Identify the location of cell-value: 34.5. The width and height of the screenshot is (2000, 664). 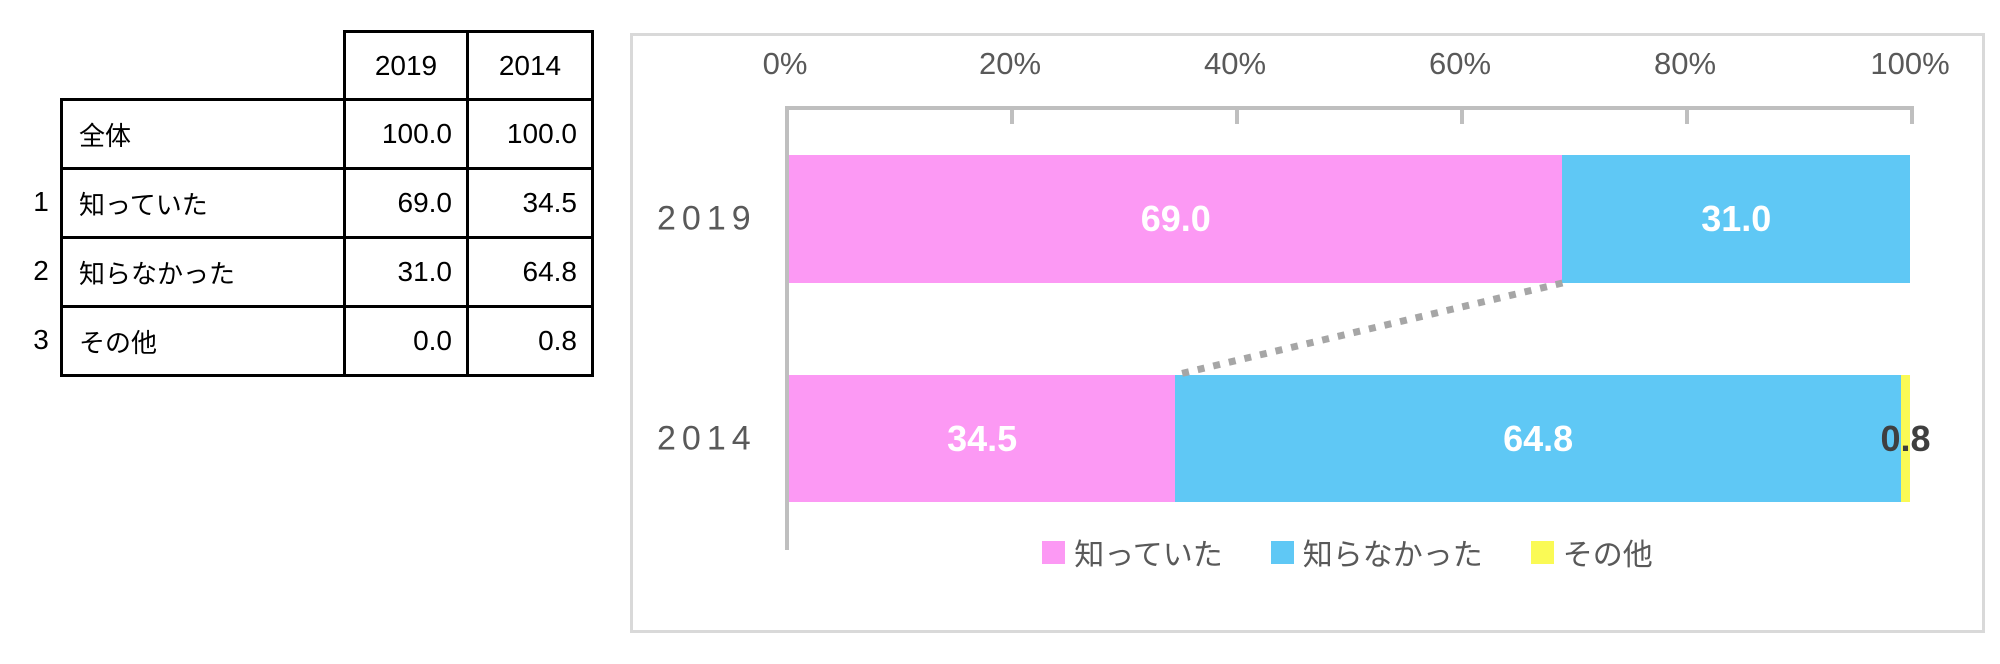
(530, 203).